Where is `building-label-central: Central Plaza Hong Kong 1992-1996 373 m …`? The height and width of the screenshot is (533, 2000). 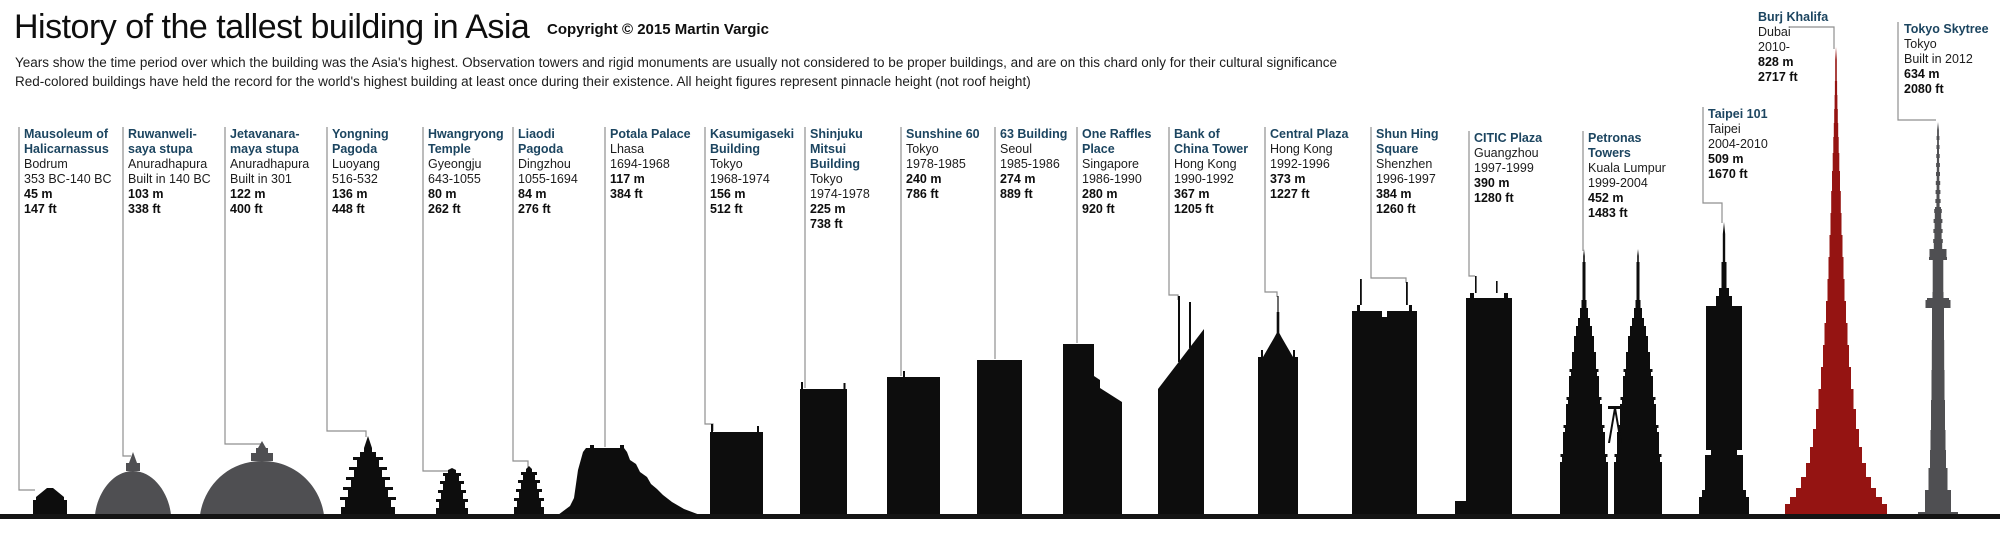
building-label-central: Central Plaza Hong Kong 1992-1996 373 m … is located at coordinates (1317, 164).